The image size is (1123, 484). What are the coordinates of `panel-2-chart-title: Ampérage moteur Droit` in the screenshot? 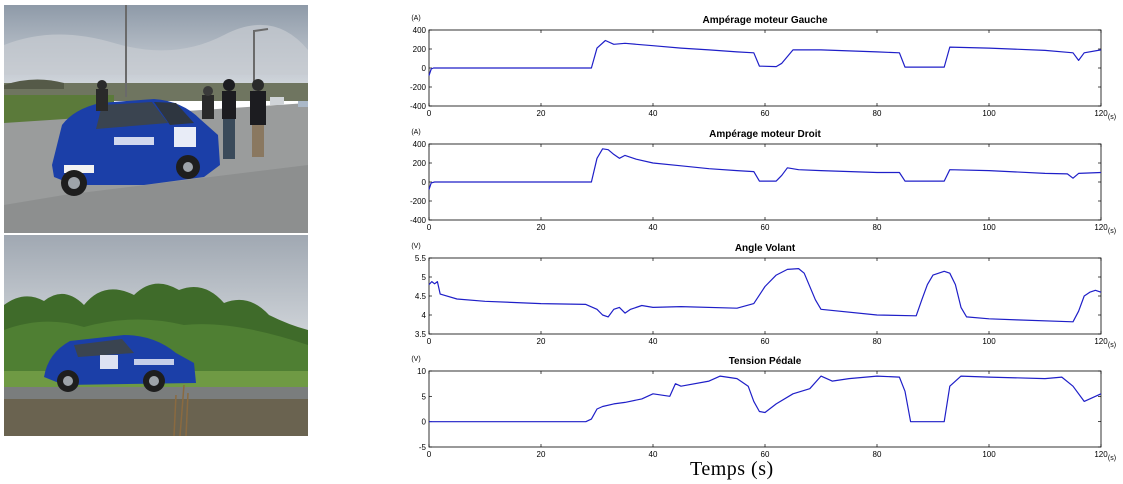 It's located at (765, 134).